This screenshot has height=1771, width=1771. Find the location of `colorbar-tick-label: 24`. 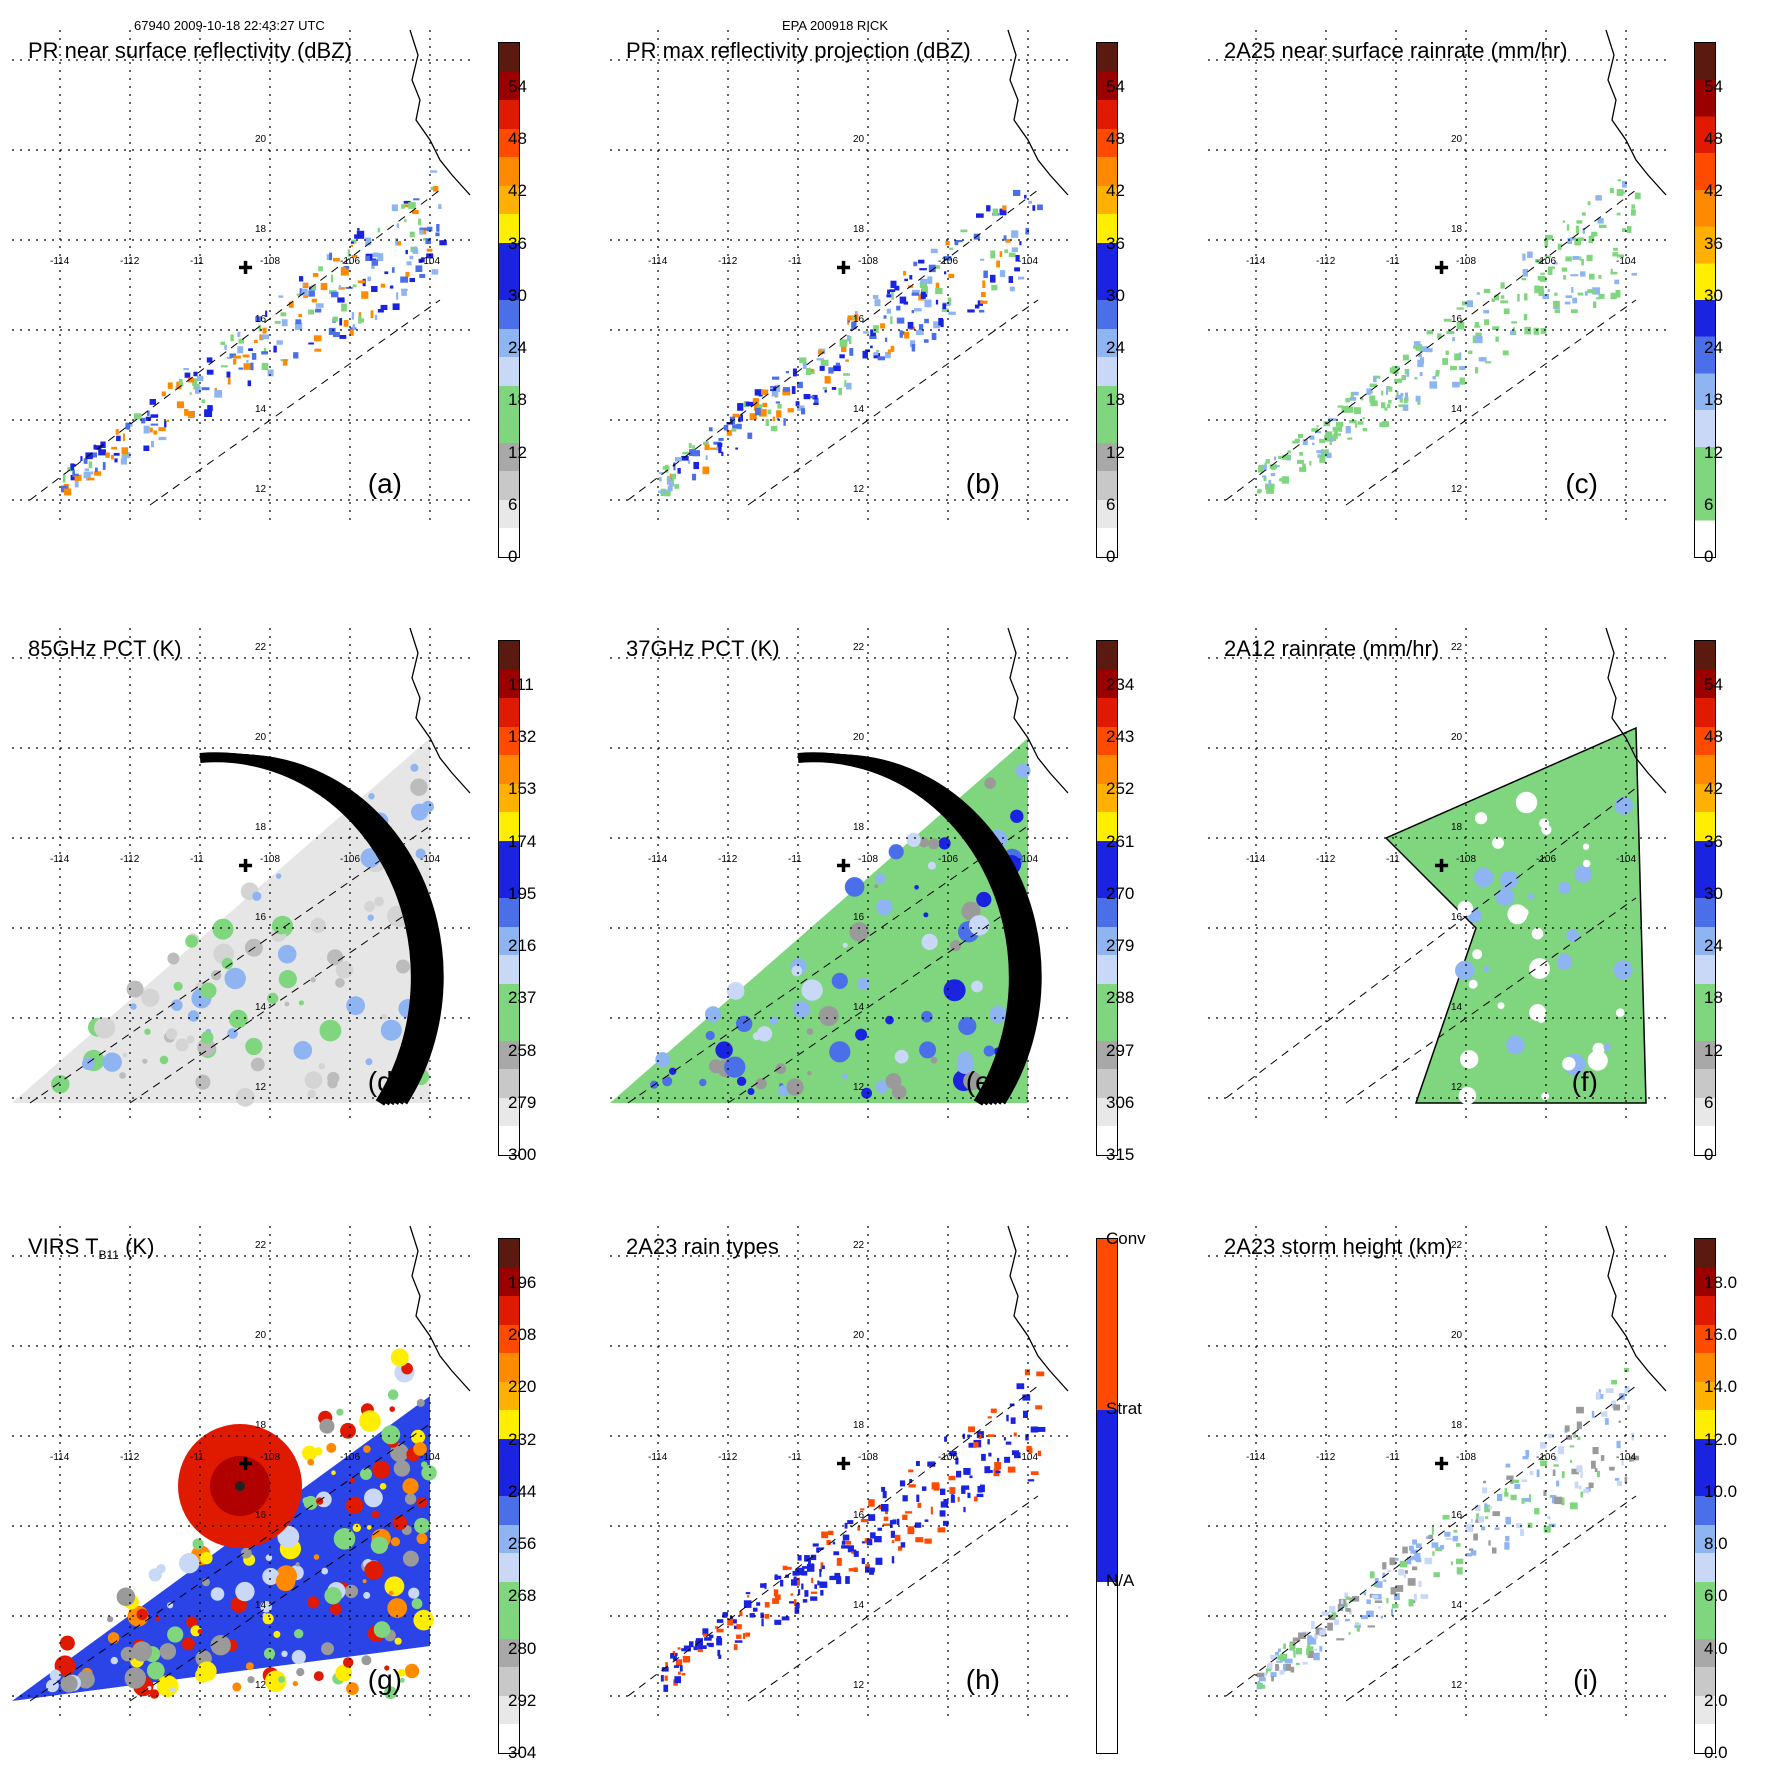

colorbar-tick-label: 24 is located at coordinates (517, 348).